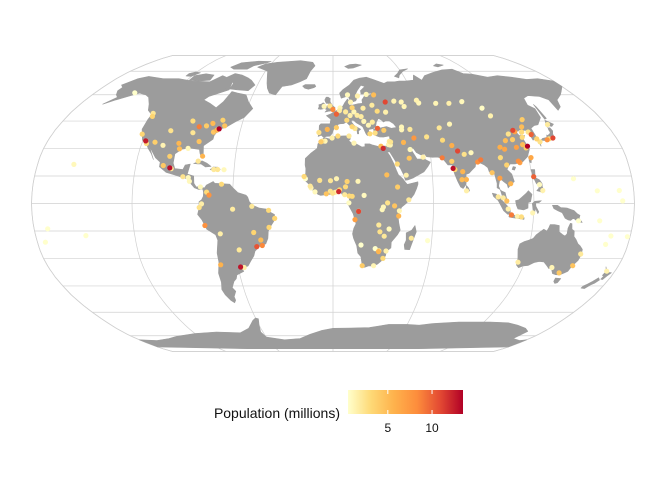  Describe the element at coordinates (564, 203) in the screenshot. I see `graticule-meridian` at that location.